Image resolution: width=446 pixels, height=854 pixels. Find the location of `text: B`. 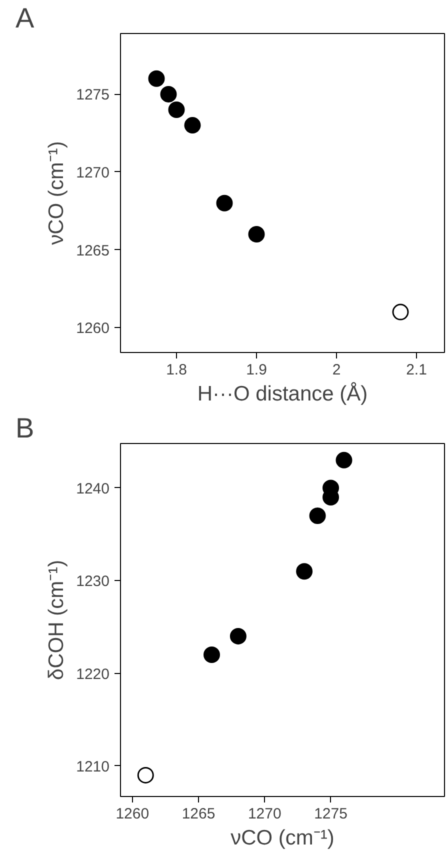

text: B is located at coordinates (25, 428).